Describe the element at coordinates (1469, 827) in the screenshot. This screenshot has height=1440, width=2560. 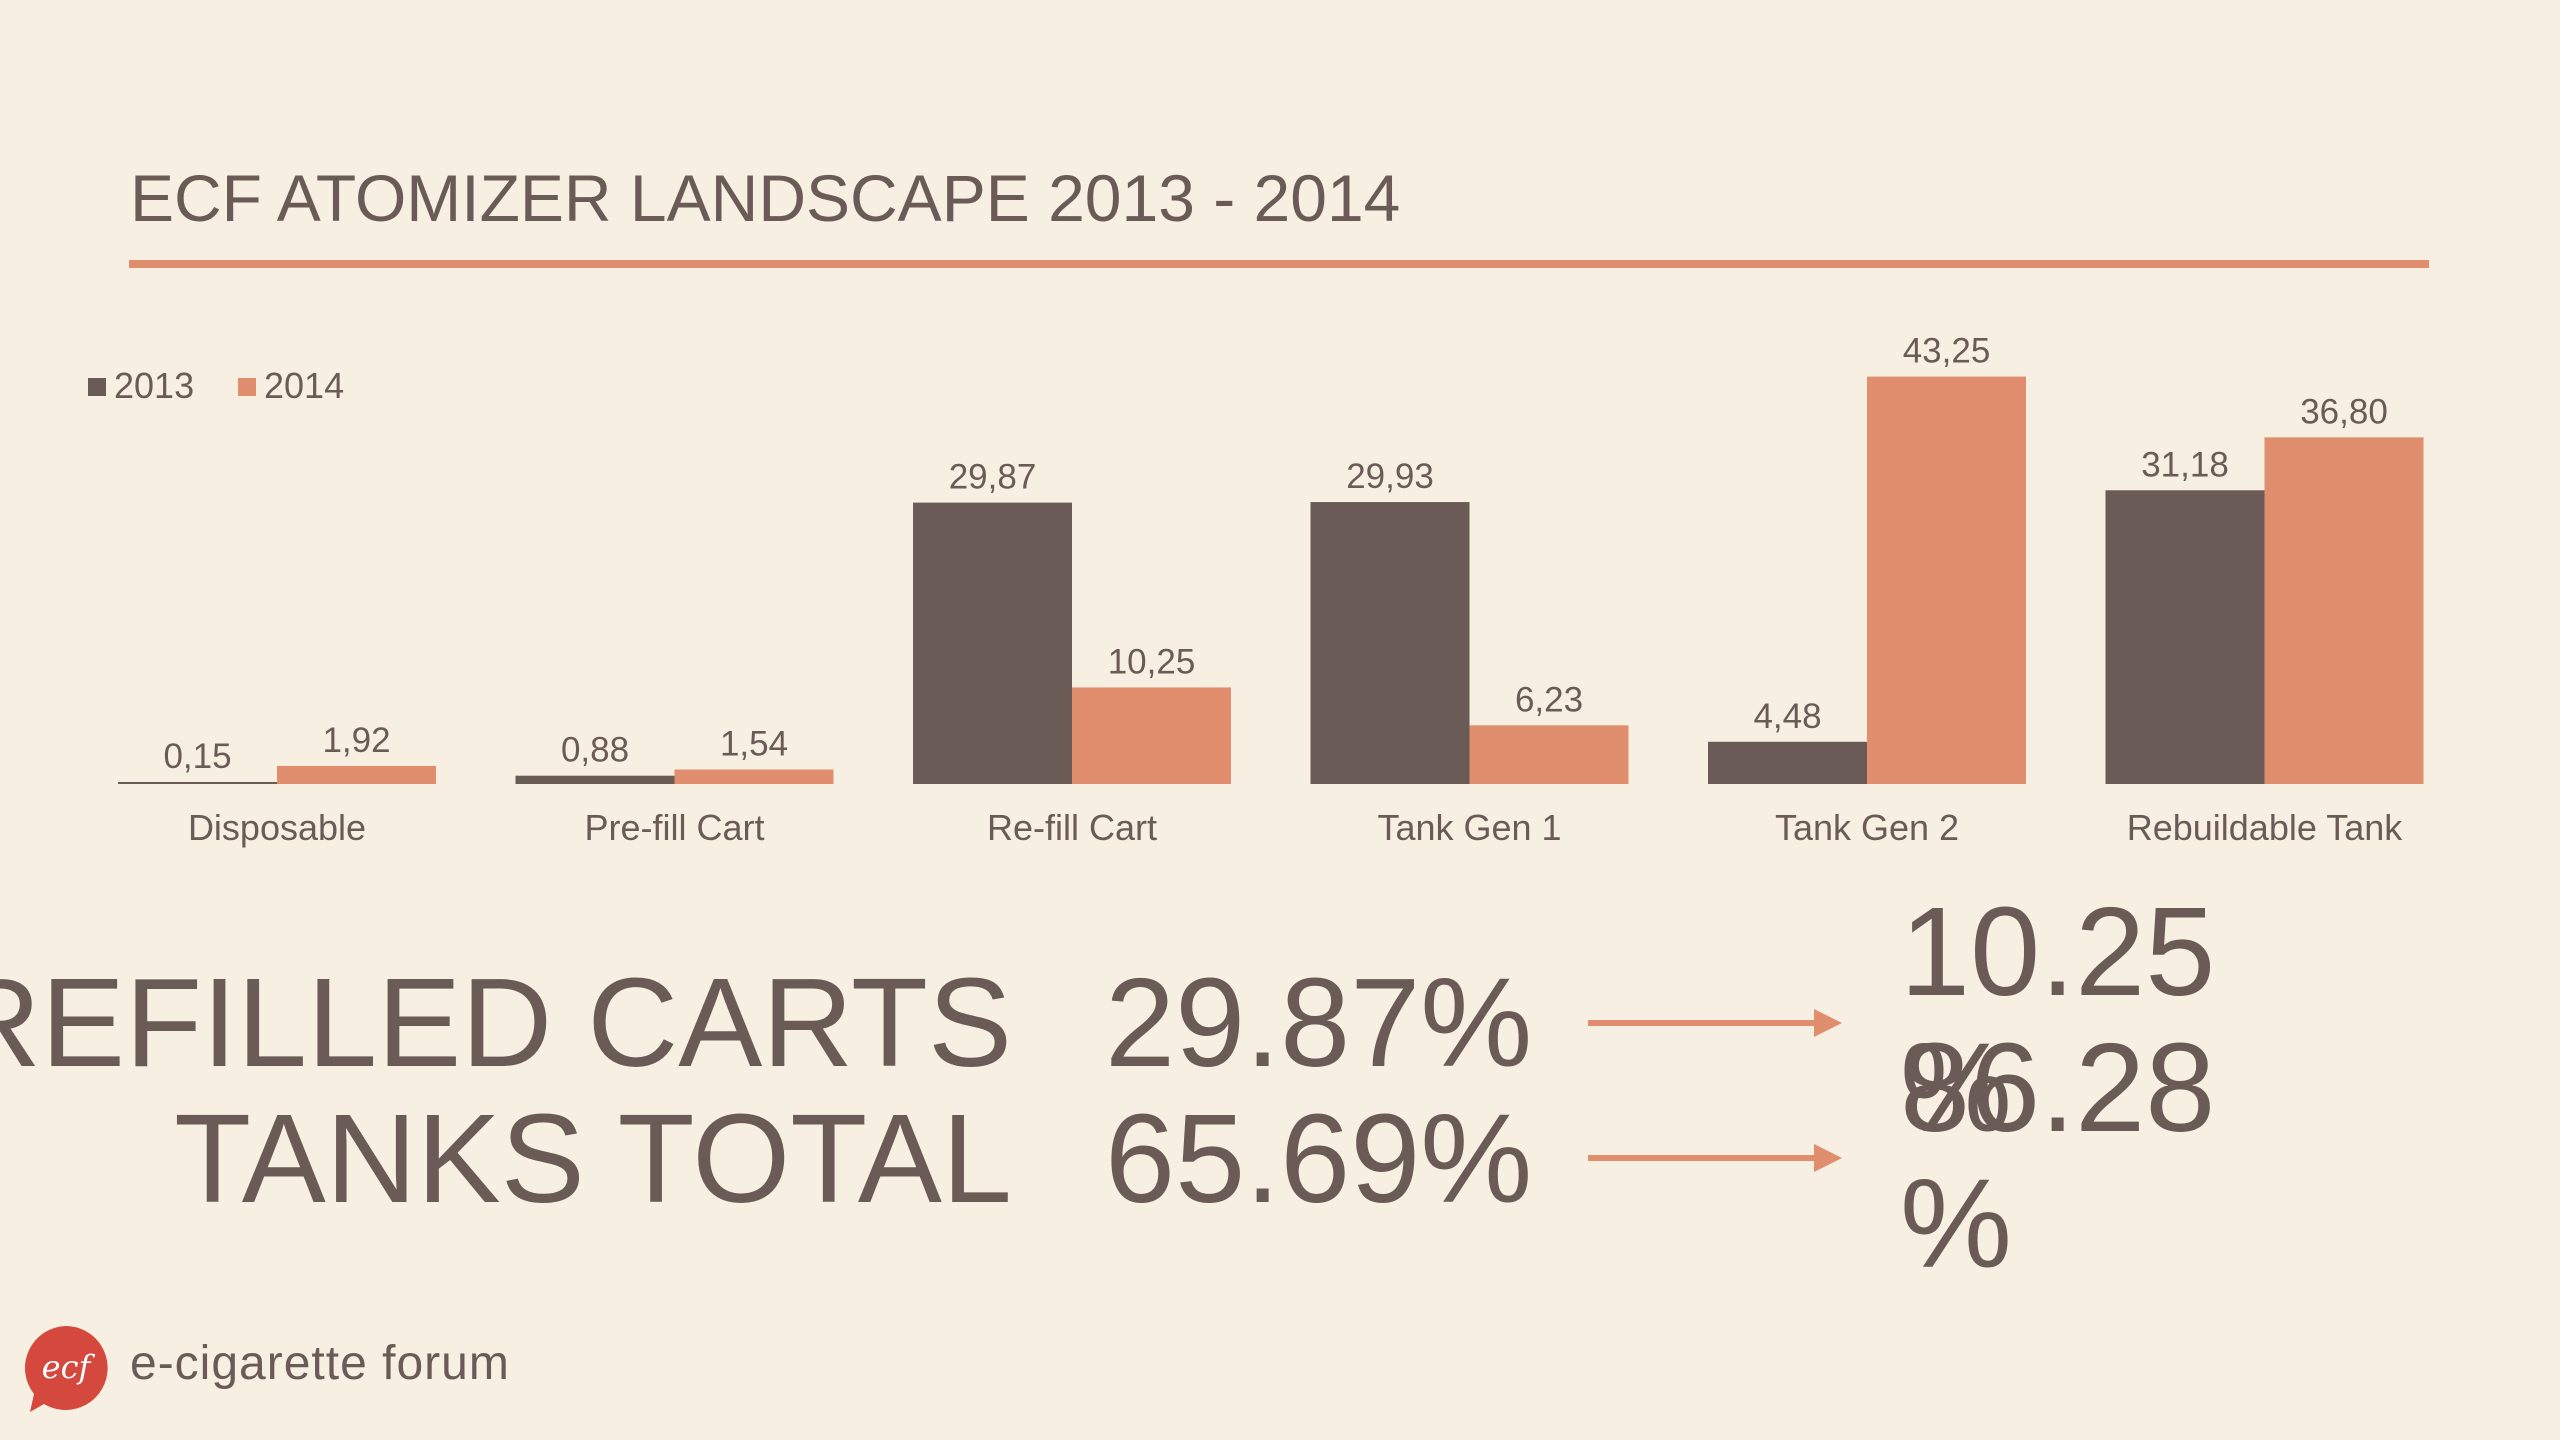
I see `category-label: Tank Gen 1` at that location.